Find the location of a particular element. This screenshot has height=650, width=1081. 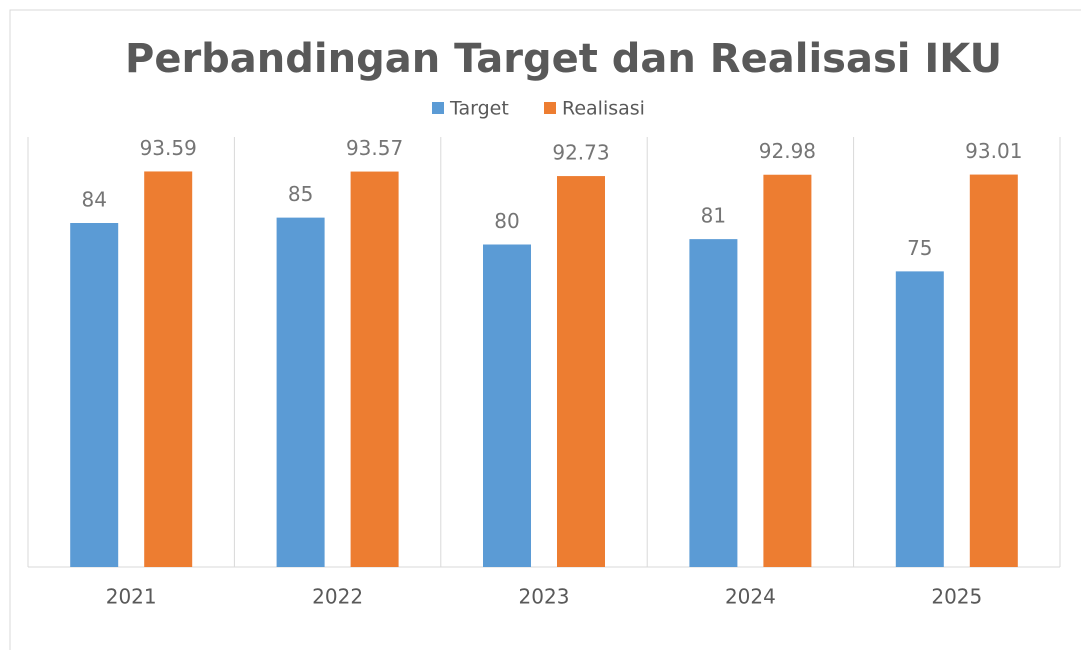

data-label: 93.57 is located at coordinates (374, 148).